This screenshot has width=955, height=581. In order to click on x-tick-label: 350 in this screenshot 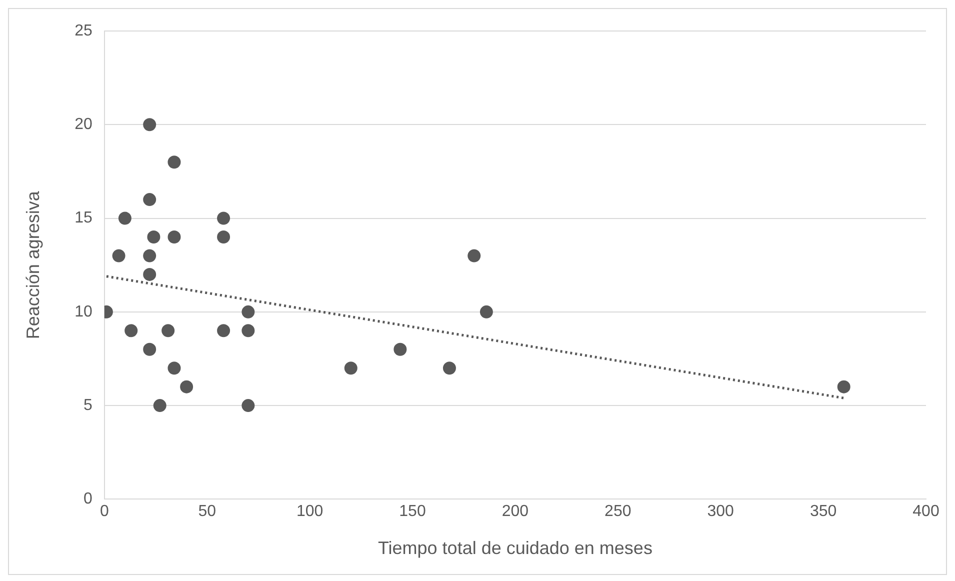, I will do `click(823, 511)`.